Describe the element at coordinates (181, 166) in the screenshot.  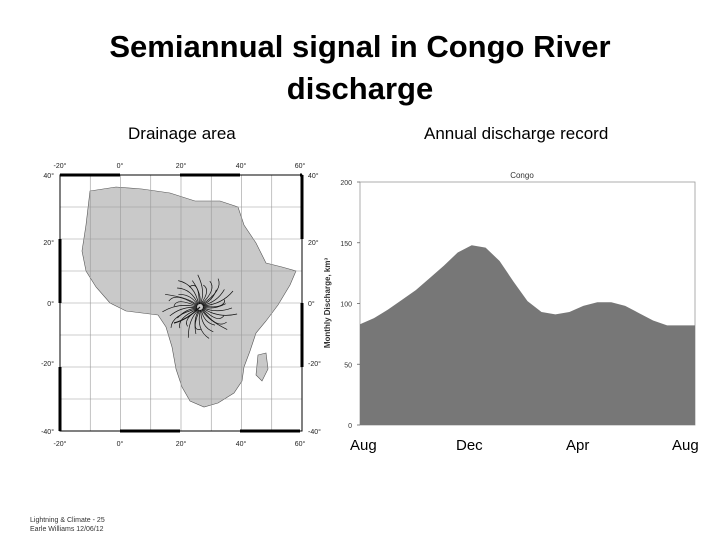
I see `lon-label-top-3: 20°` at that location.